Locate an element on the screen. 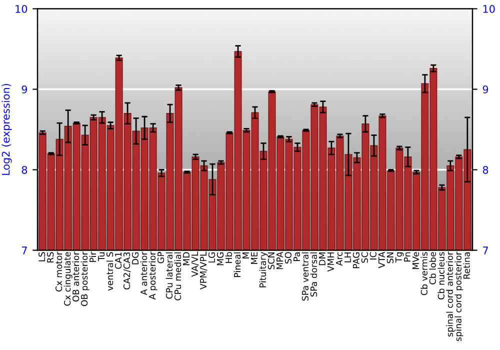 The image size is (500, 350). x-tick-label: Cb lobe is located at coordinates (432, 268).